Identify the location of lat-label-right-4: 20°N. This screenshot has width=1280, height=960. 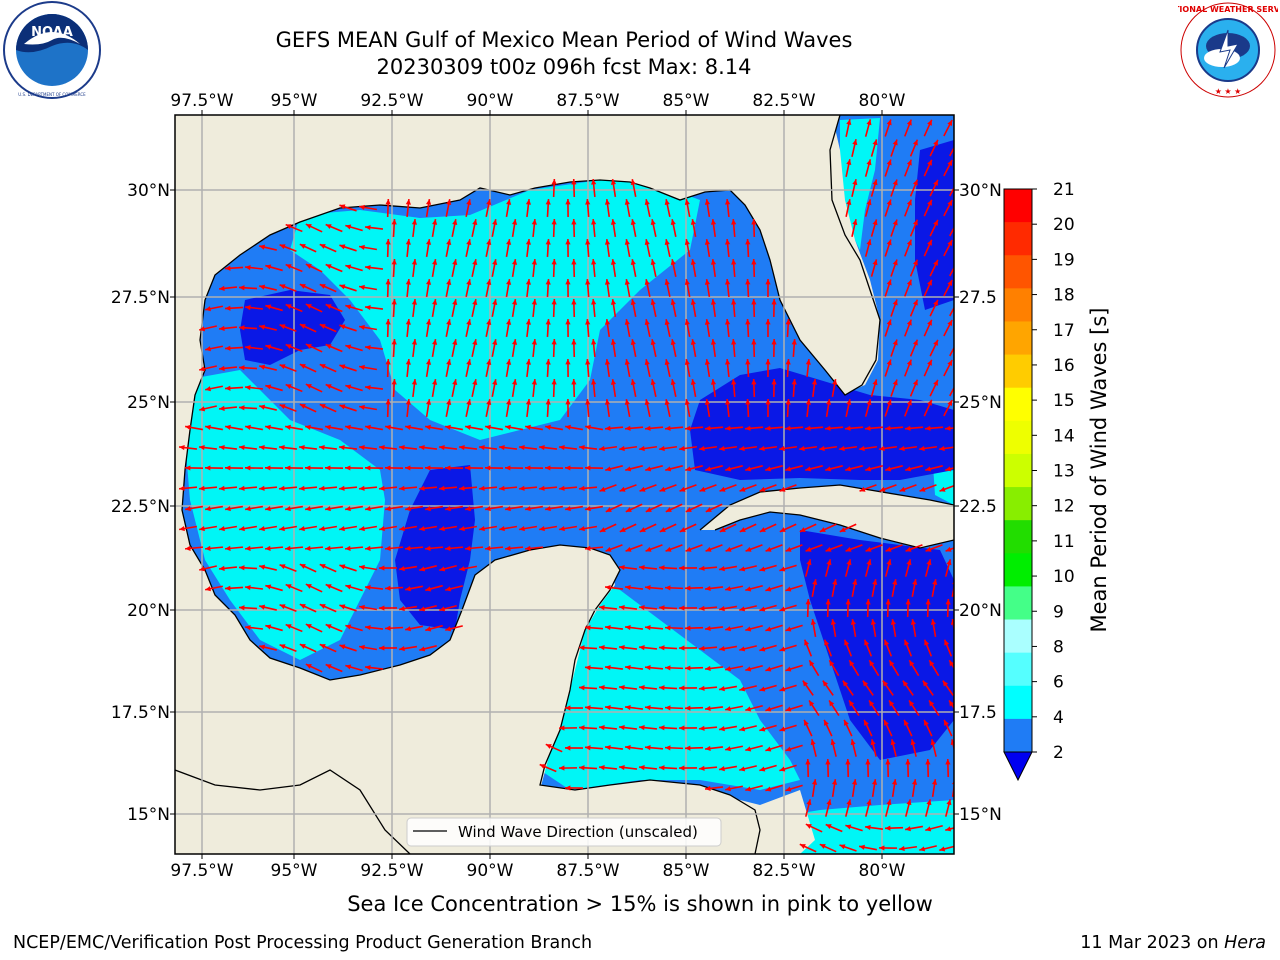
(980, 611).